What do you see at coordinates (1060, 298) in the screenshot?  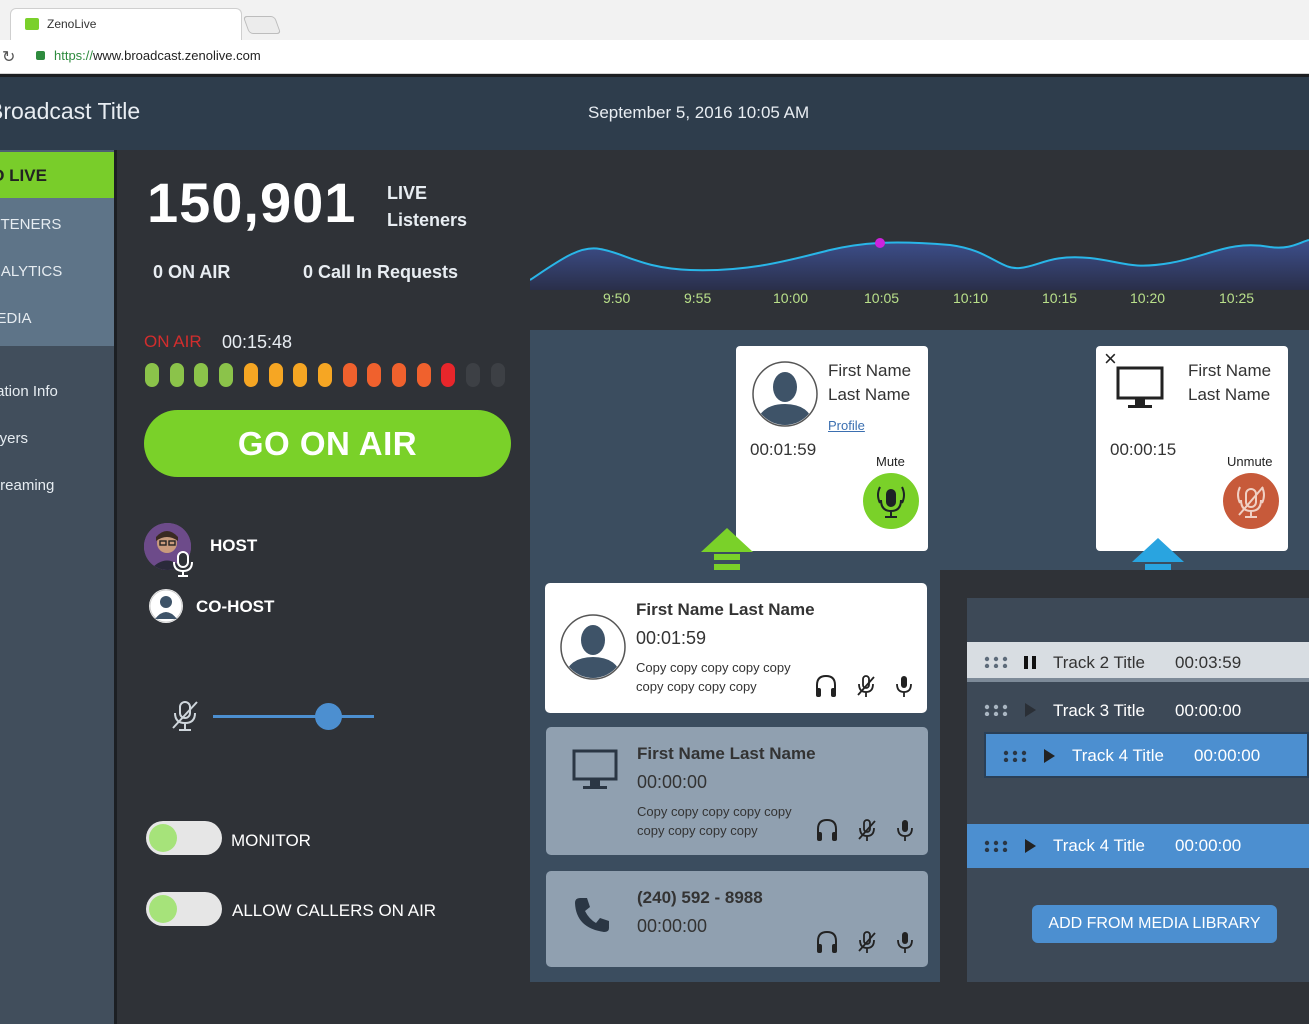 I see `graph-tick-label: 10:15` at bounding box center [1060, 298].